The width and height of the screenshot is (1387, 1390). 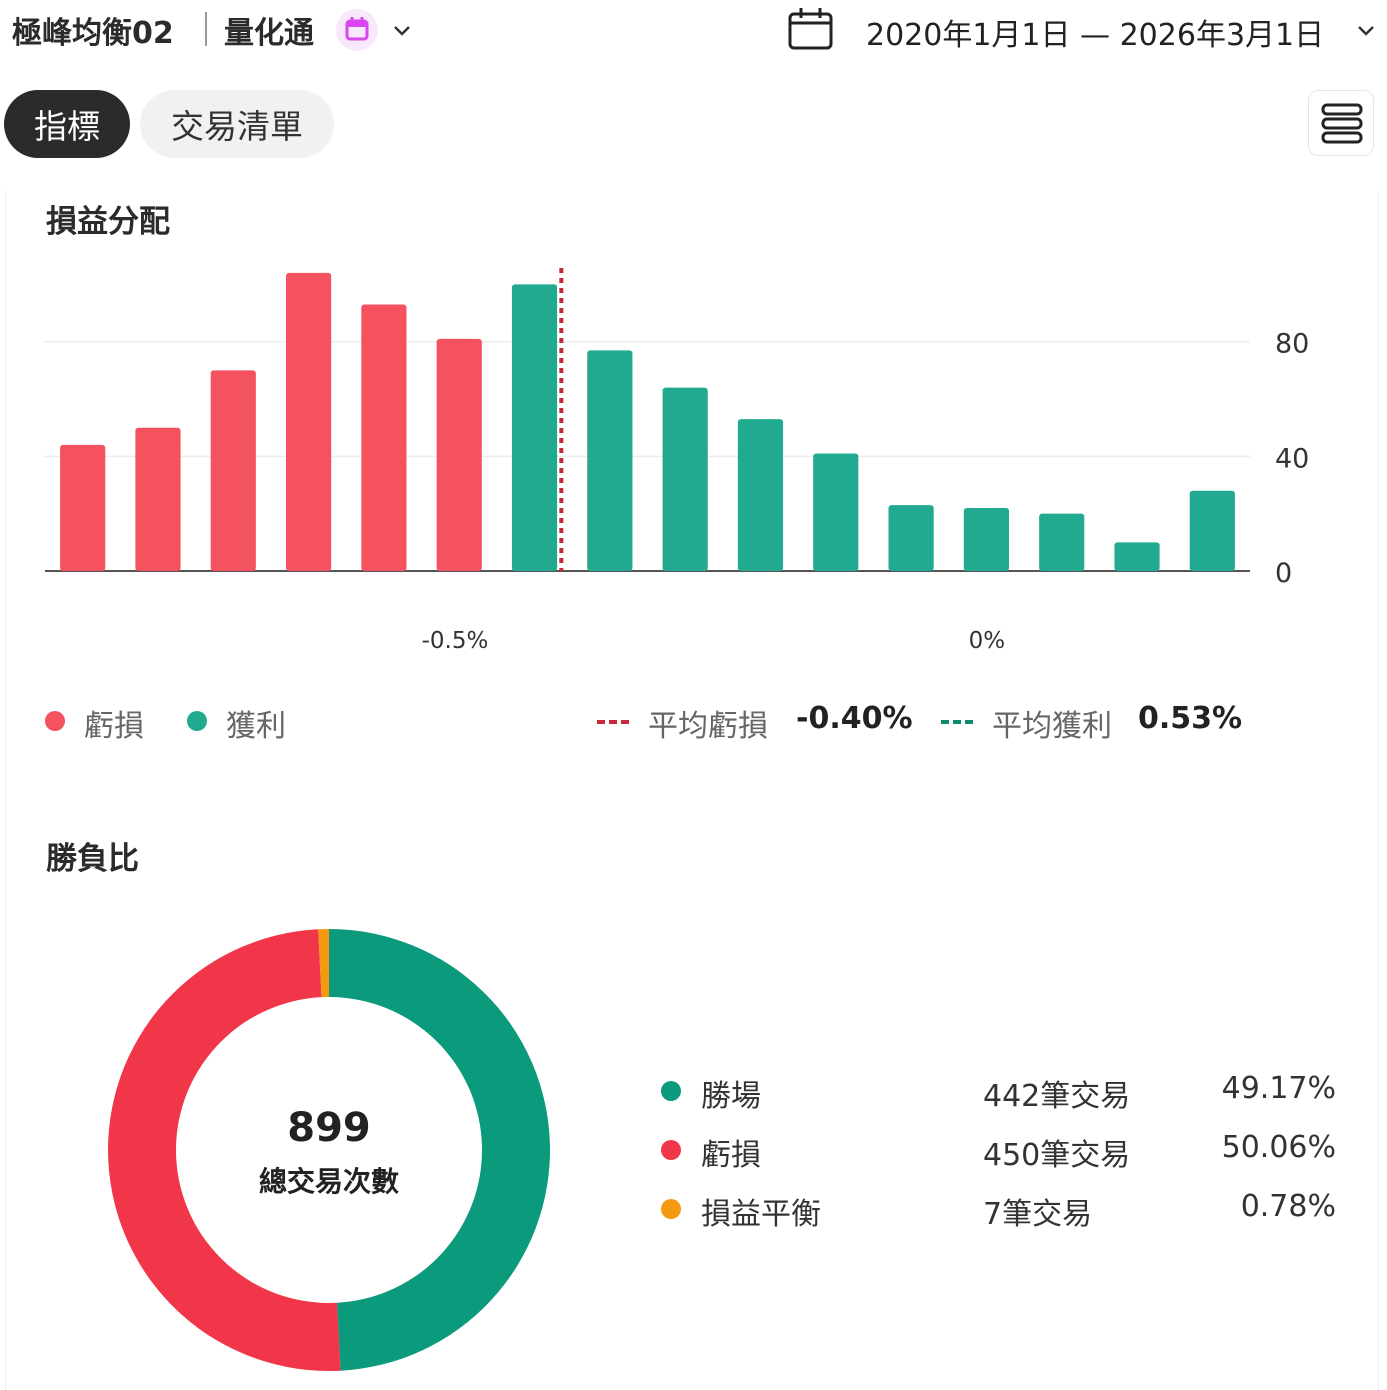 What do you see at coordinates (671, 1091) in the screenshot?
I see `win-legend-dot` at bounding box center [671, 1091].